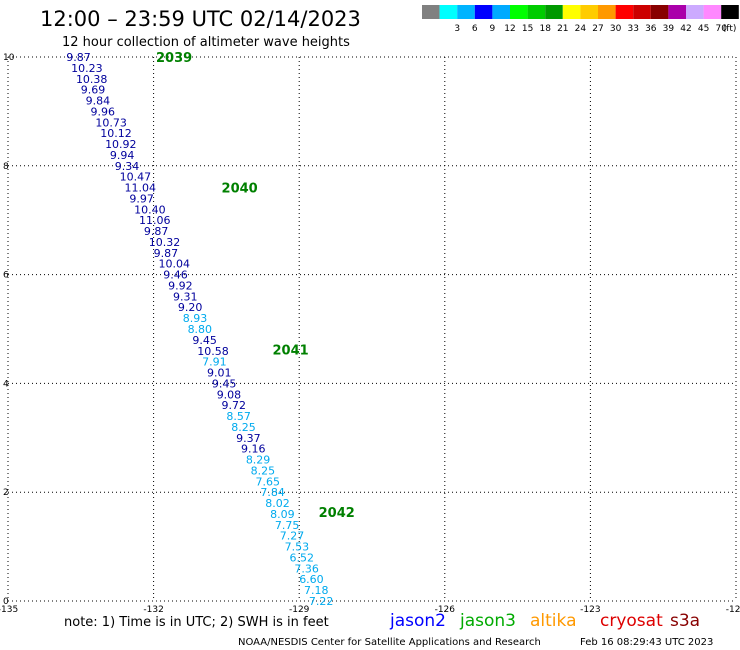  What do you see at coordinates (98, 101) in the screenshot?
I see `wave-height-value: 9.84` at bounding box center [98, 101].